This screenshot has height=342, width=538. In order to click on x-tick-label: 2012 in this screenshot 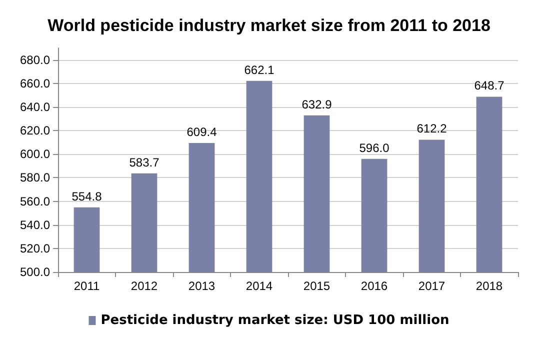, I will do `click(144, 286)`.